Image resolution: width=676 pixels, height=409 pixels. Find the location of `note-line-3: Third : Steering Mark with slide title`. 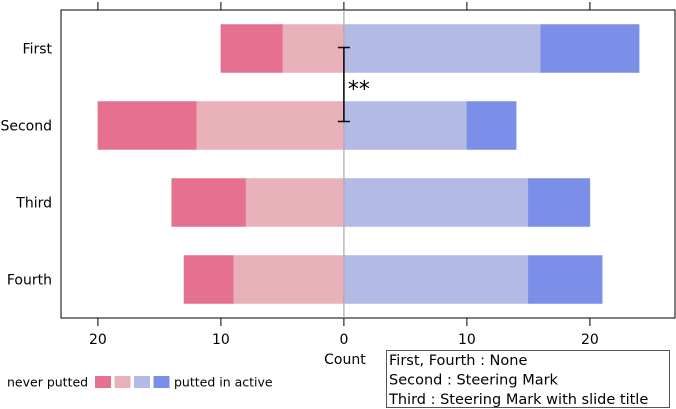

note-line-3: Third : Steering Mark with slide title is located at coordinates (518, 400).